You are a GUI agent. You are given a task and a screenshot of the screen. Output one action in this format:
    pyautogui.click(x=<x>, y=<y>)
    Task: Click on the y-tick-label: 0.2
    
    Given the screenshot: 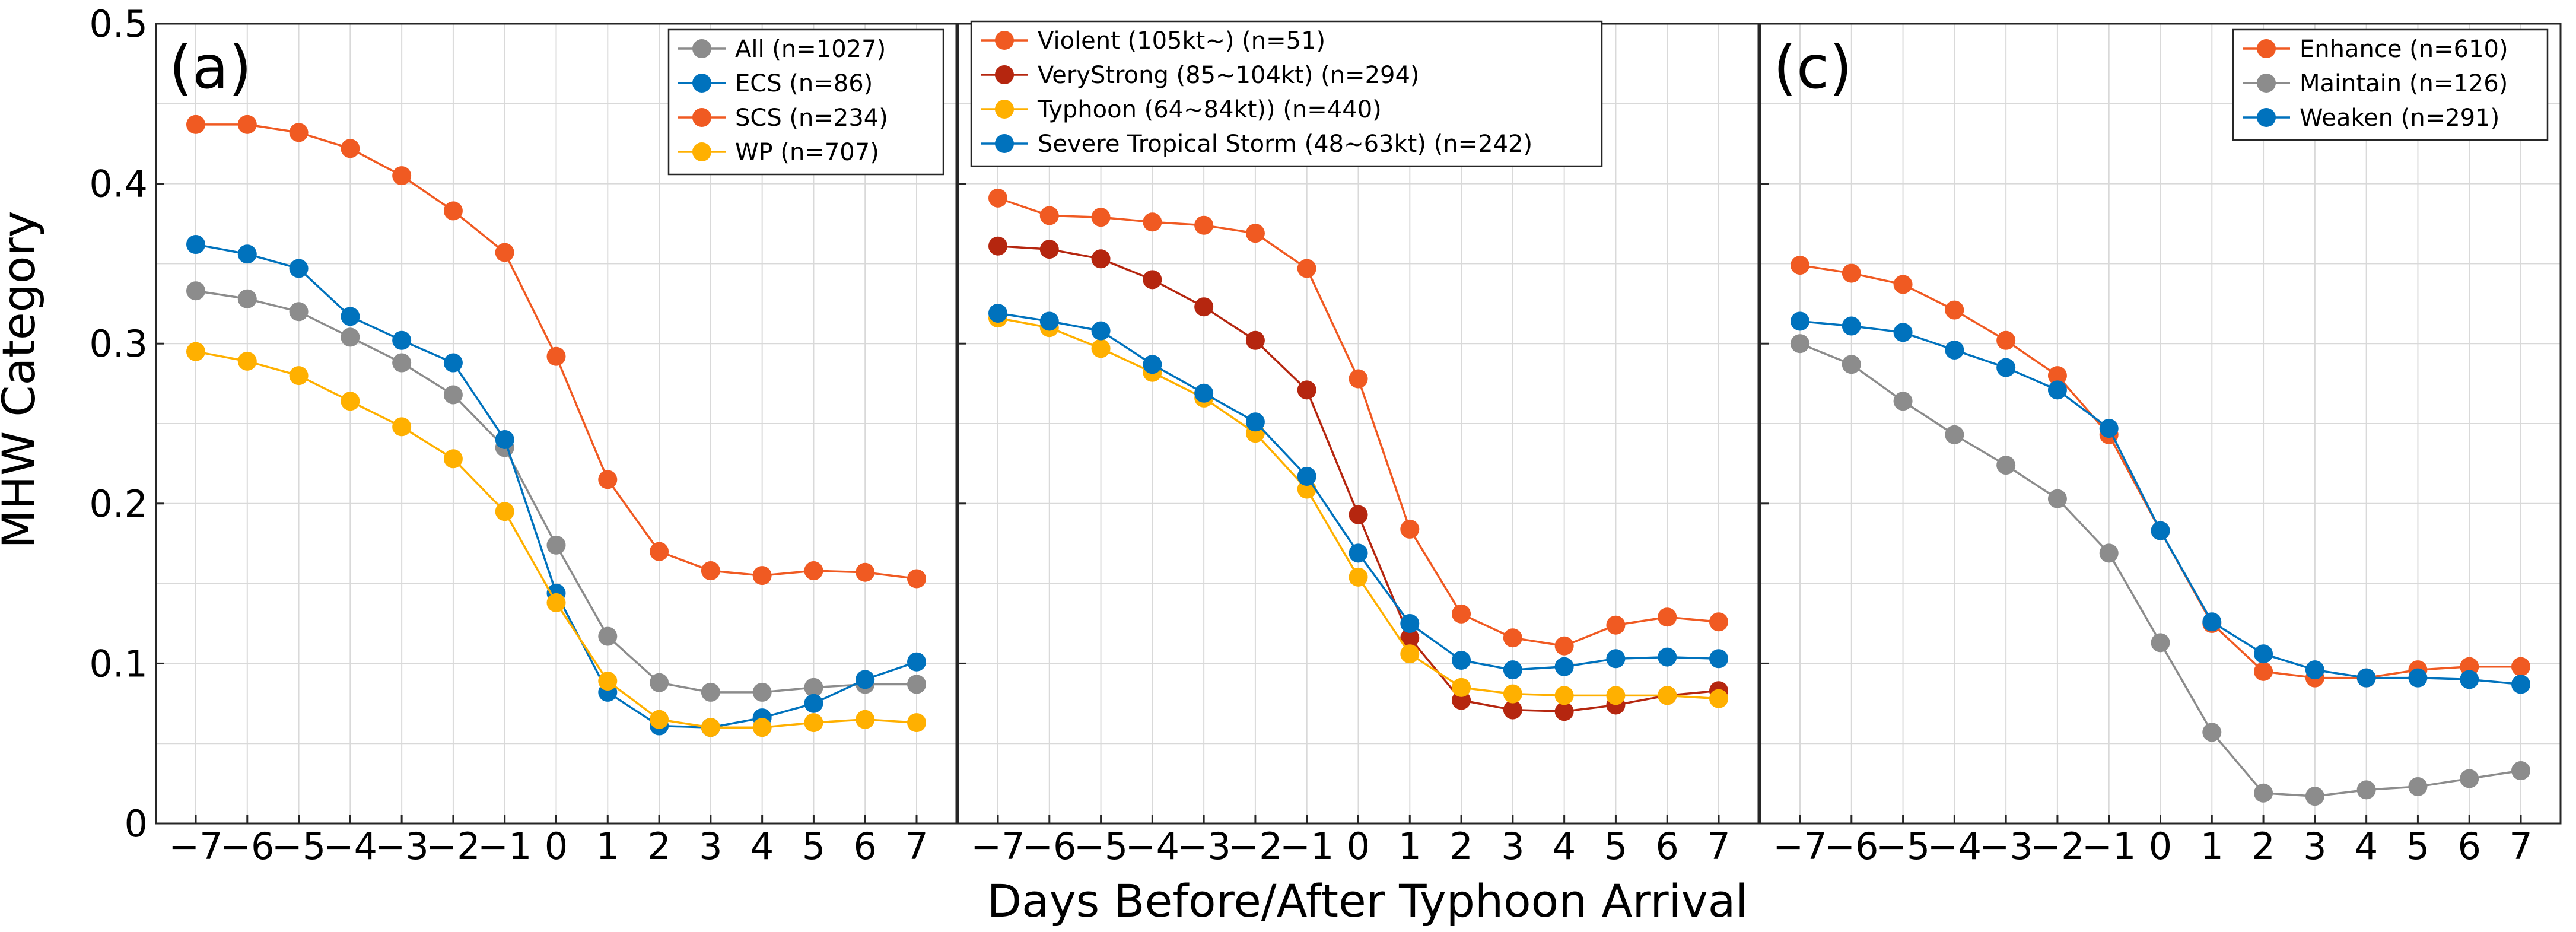 What is the action you would take?
    pyautogui.click(x=118, y=504)
    